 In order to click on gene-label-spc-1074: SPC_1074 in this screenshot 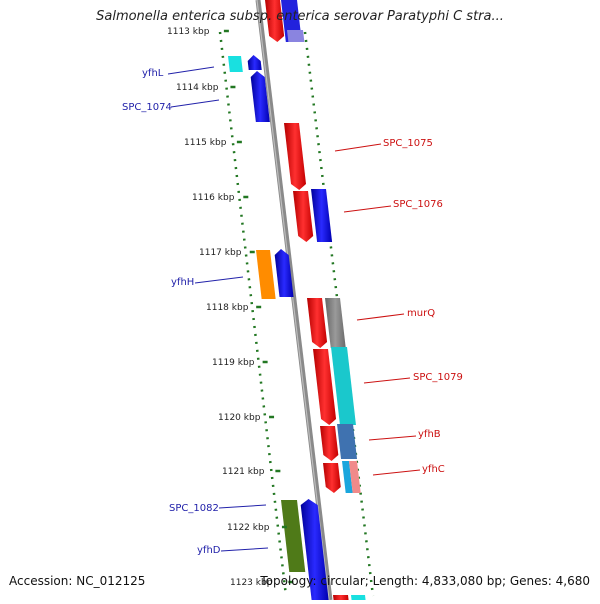, I will do `click(147, 107)`.